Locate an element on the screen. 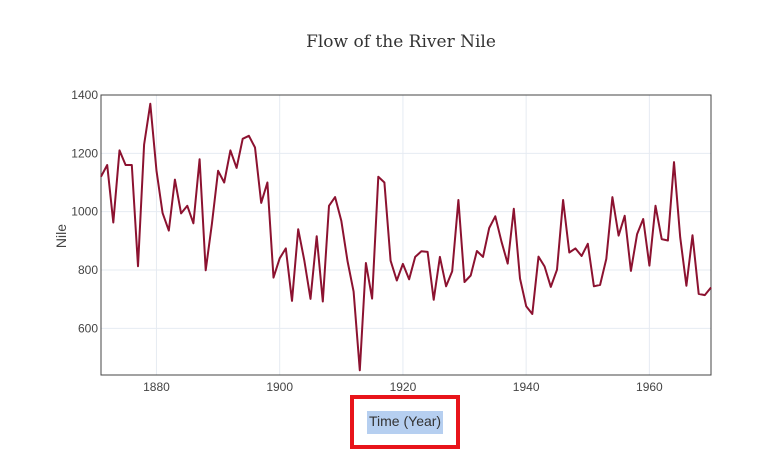 This screenshot has height=464, width=776. x-tick-label: 1940 is located at coordinates (526, 387).